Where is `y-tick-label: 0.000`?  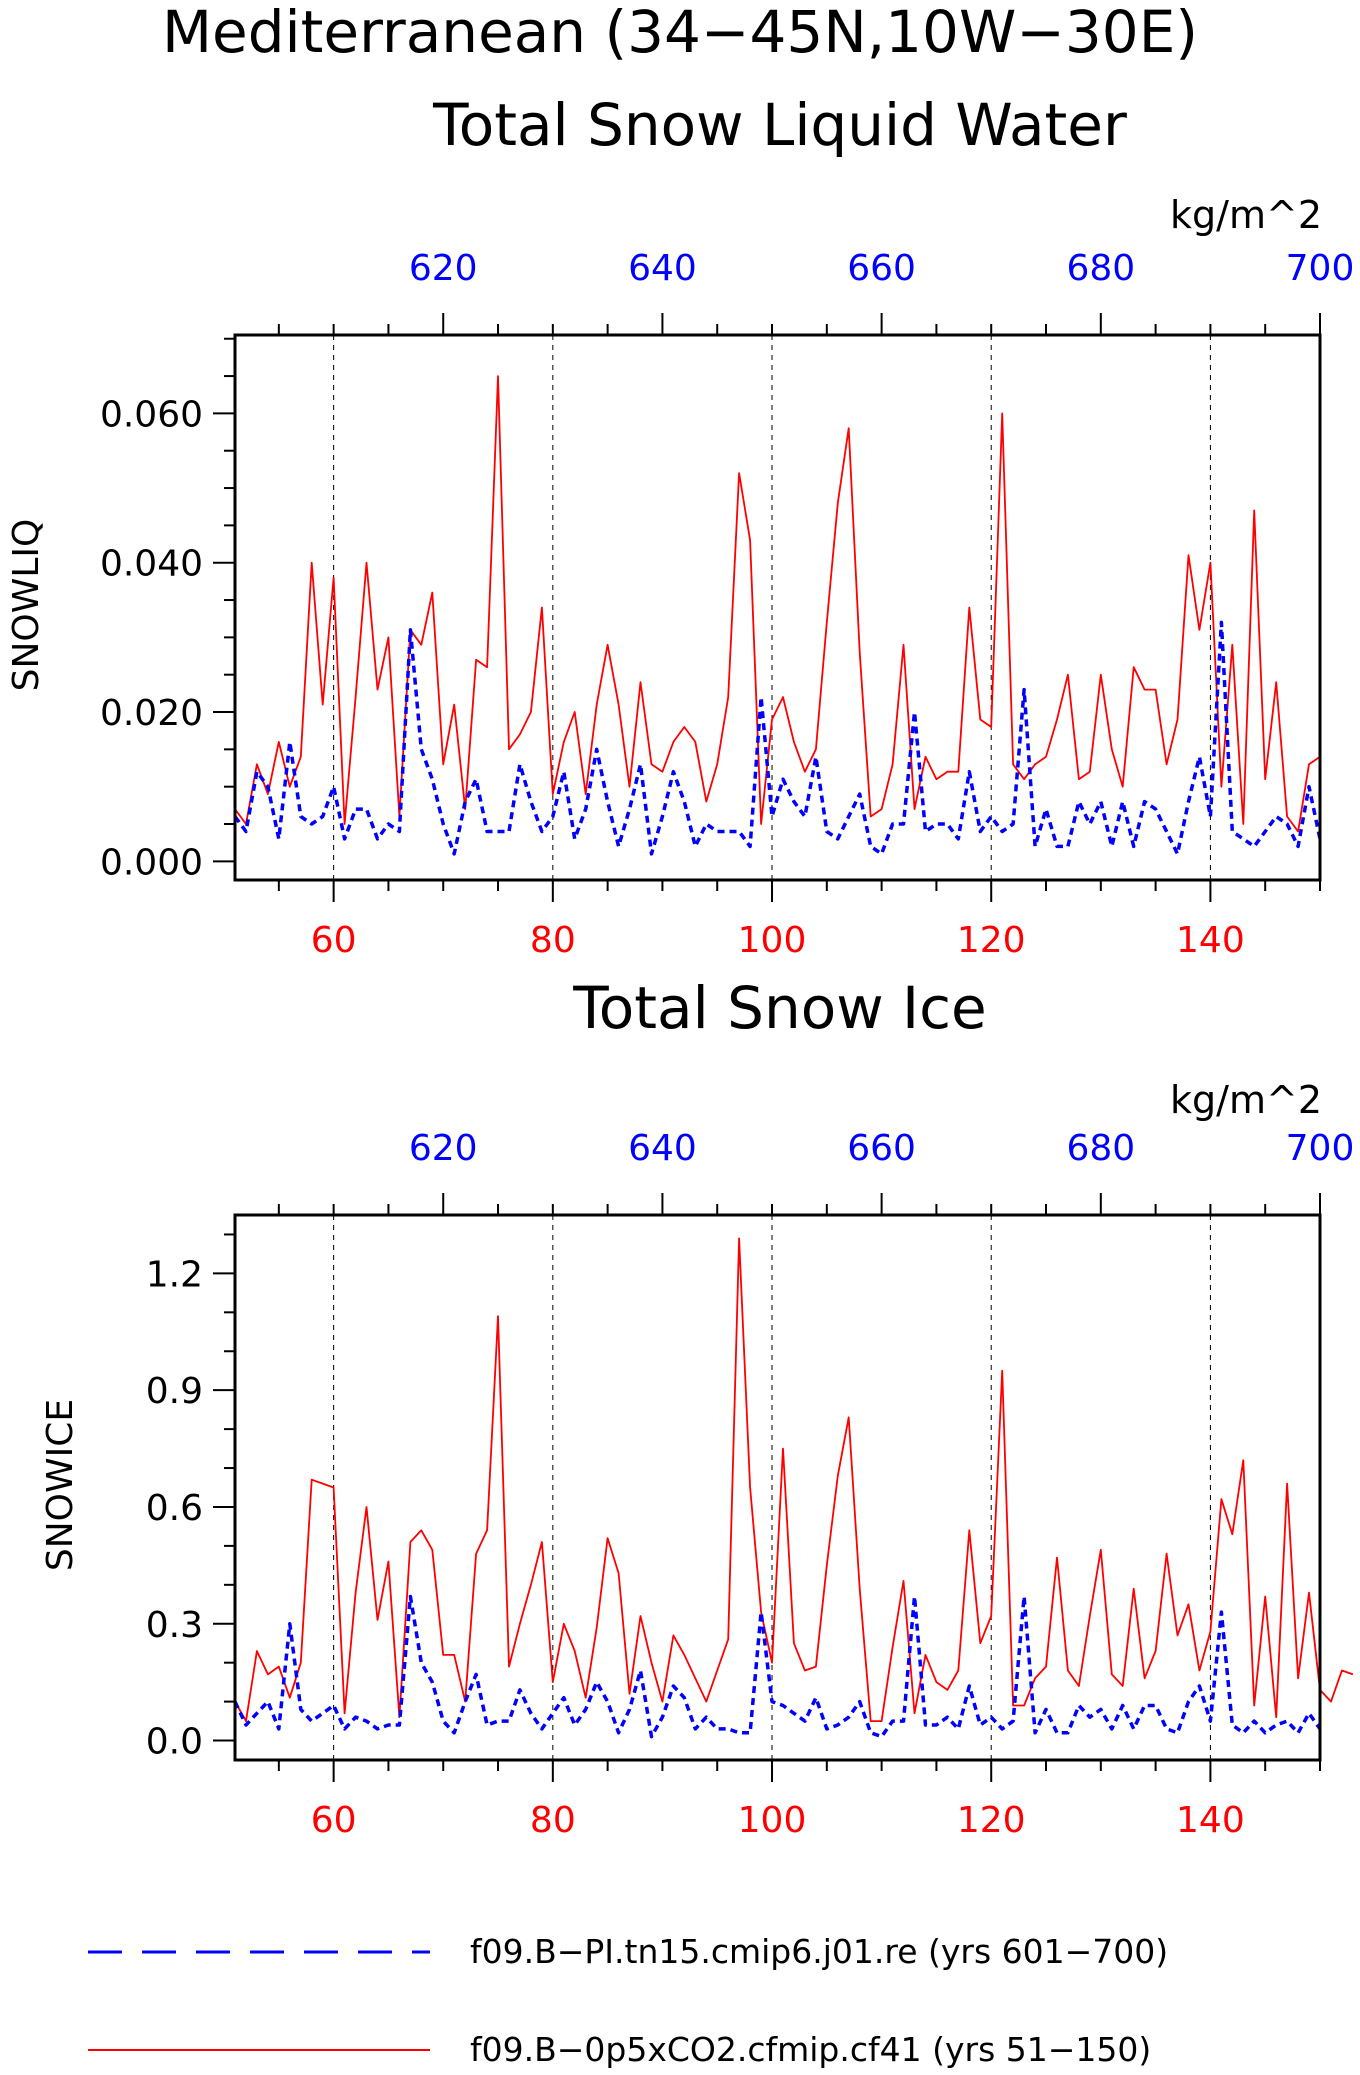 y-tick-label: 0.000 is located at coordinates (151, 862).